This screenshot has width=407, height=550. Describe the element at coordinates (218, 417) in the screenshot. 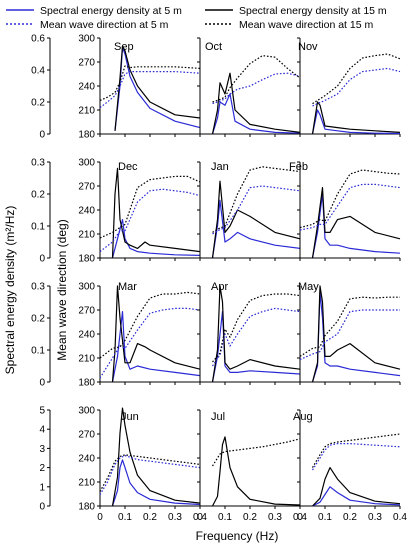

I see `month-label: Jul` at that location.